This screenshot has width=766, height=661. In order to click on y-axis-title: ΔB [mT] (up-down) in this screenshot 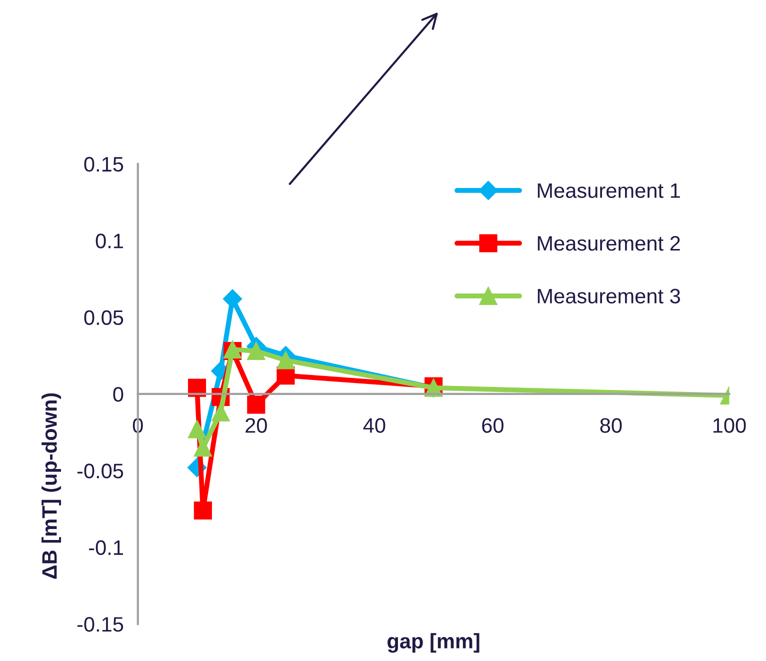, I will do `click(52, 486)`.